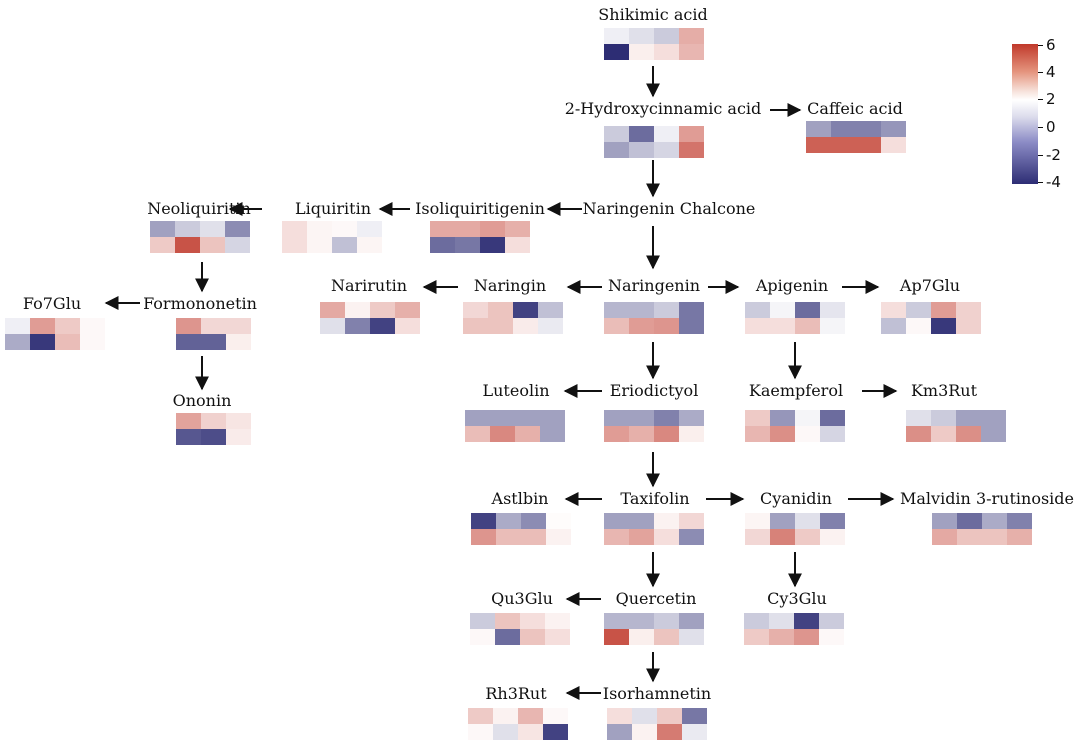  What do you see at coordinates (333, 208) in the screenshot?
I see `compound-label-liquiritin: Liquiritin` at bounding box center [333, 208].